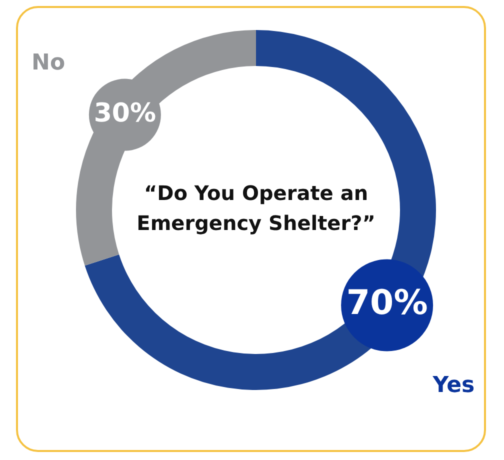 The height and width of the screenshot is (460, 504). I want to click on data-label: 30%, so click(125, 113).